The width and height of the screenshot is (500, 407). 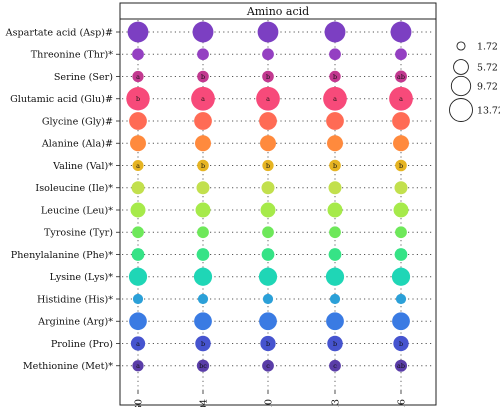 What do you see at coordinates (487, 86) in the screenshot?
I see `legend-label: 9.72` at bounding box center [487, 86].